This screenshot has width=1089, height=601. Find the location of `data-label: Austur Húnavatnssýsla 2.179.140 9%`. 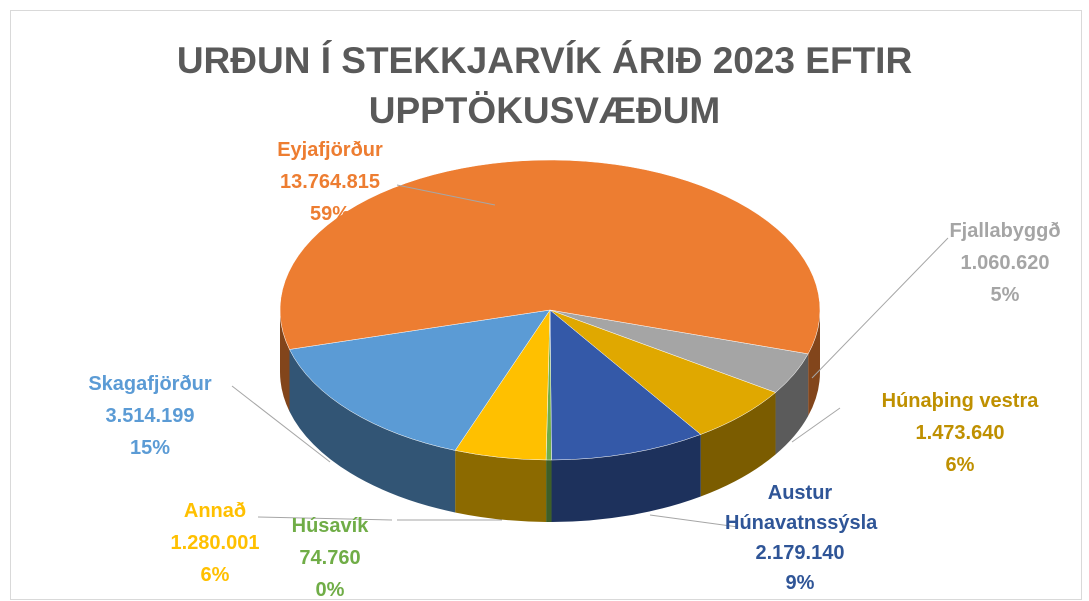

data-label: Austur Húnavatnssýsla 2.179.140 9% is located at coordinates (801, 538).